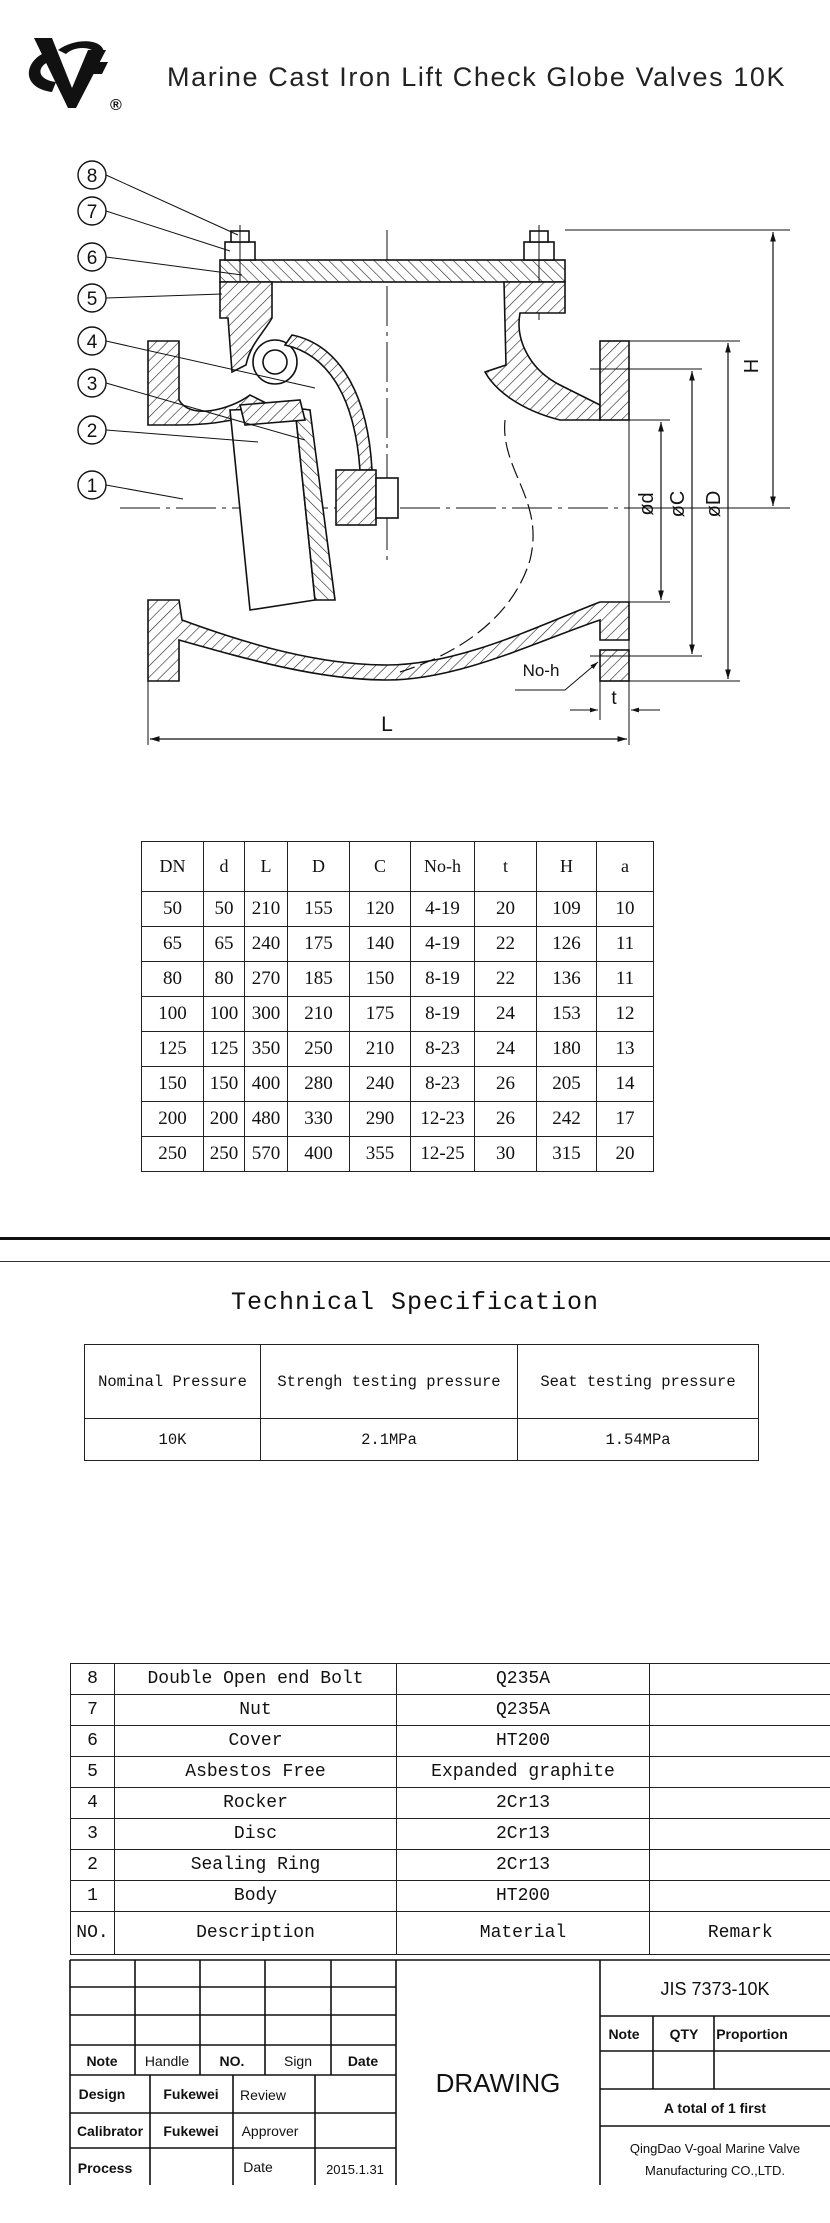  Describe the element at coordinates (442, 944) in the screenshot. I see `table-cell: 4-19` at that location.